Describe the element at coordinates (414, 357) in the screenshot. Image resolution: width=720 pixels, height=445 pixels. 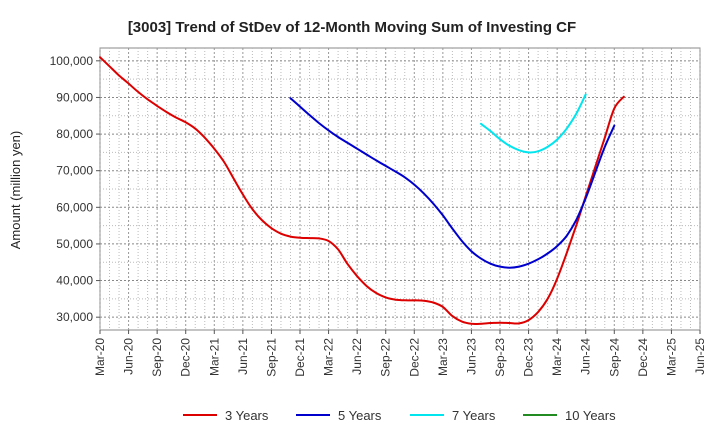
I see `x-tick-label: Dec-22` at that location.